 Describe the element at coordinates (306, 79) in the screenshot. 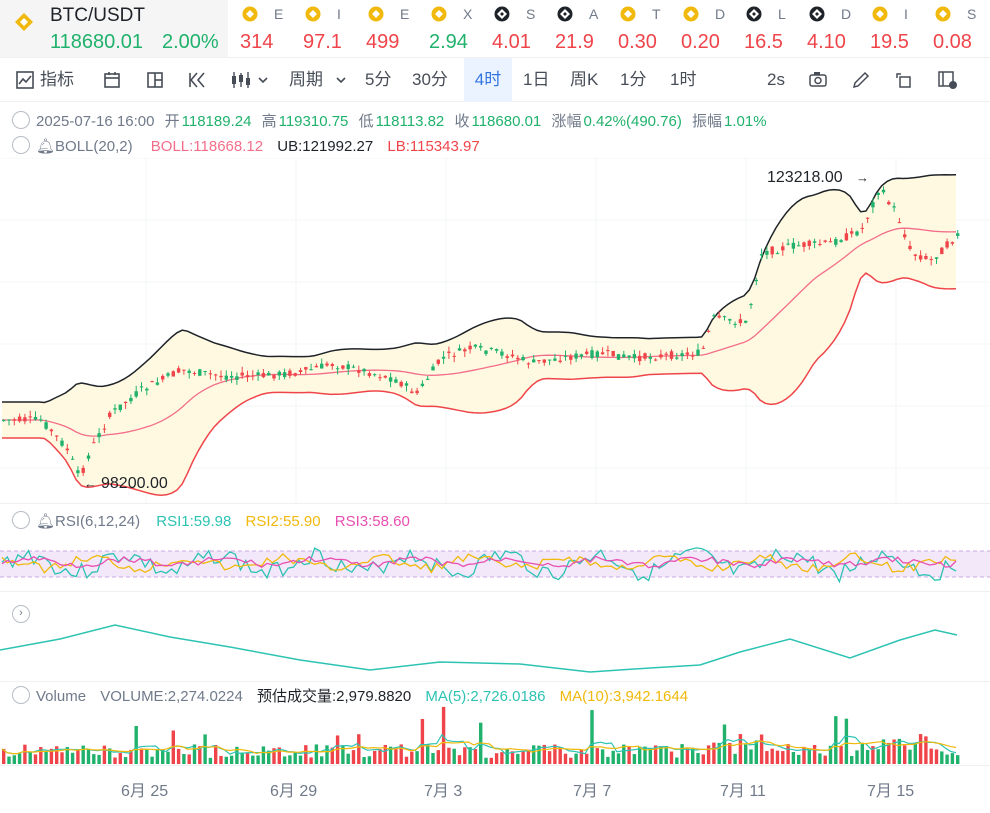

I see `period-dropdown: 周期` at that location.